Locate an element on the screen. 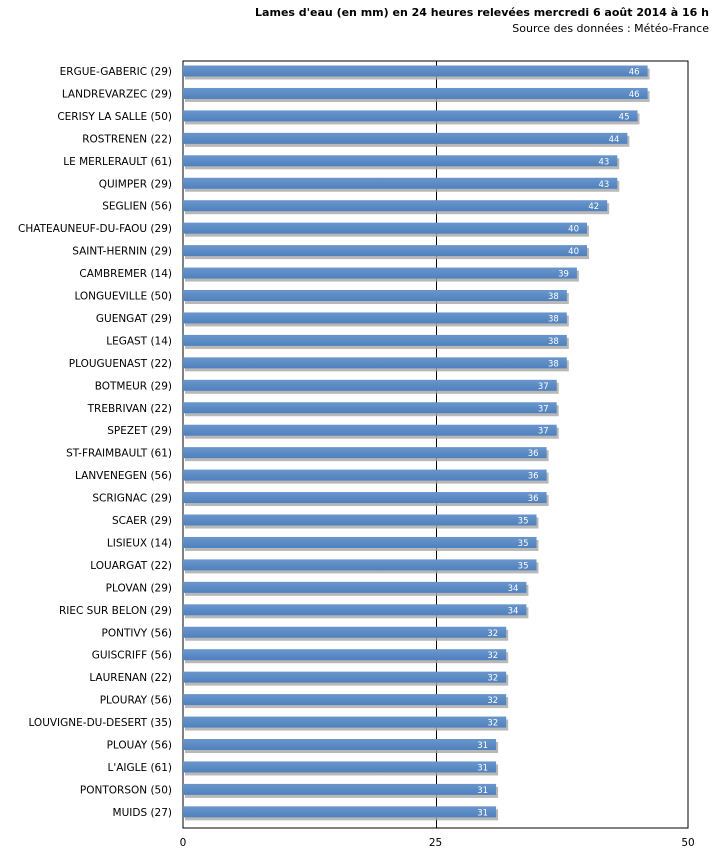 The image size is (713, 857). category-label: PONTIVY (56) is located at coordinates (137, 633).